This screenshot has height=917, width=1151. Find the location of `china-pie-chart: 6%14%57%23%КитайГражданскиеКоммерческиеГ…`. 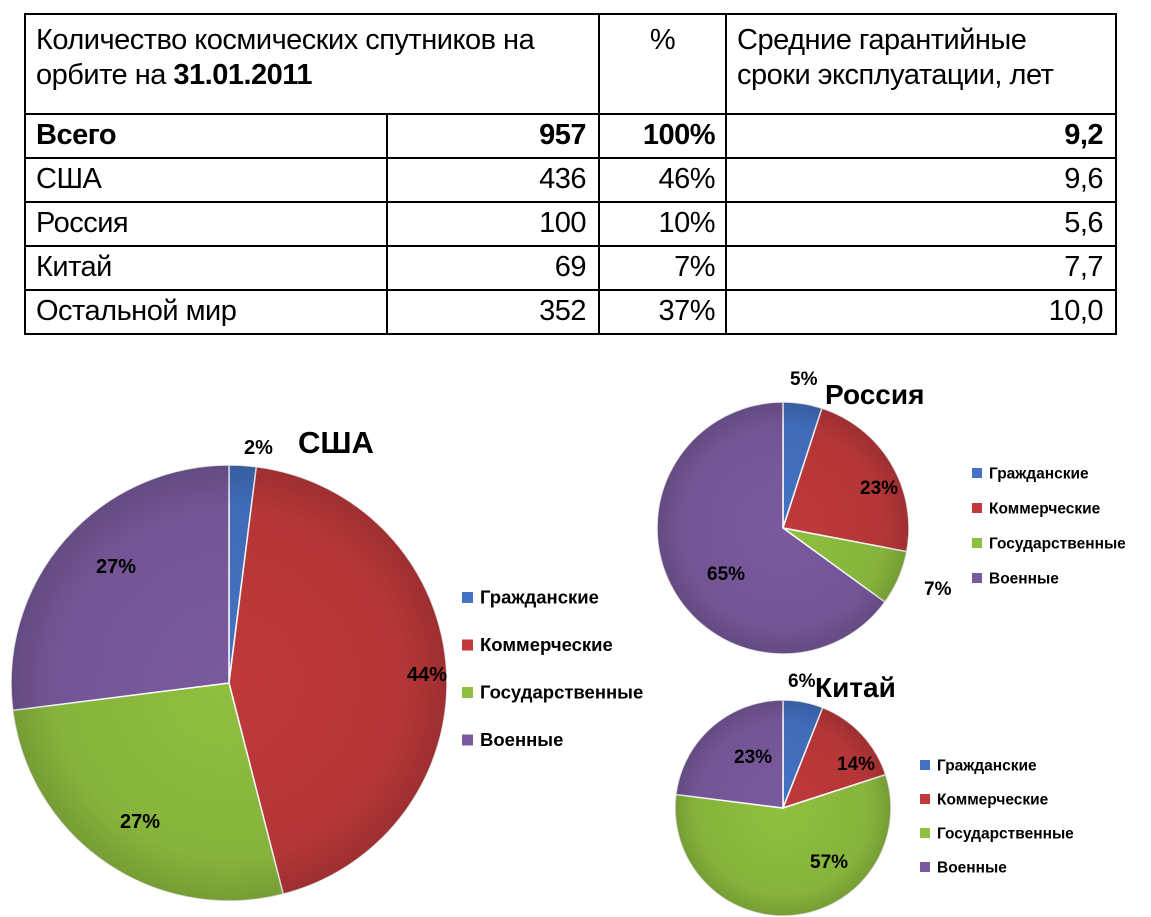

china-pie-chart: 6%14%57%23%КитайГражданскиеКоммерческиеГ… is located at coordinates (874, 794).